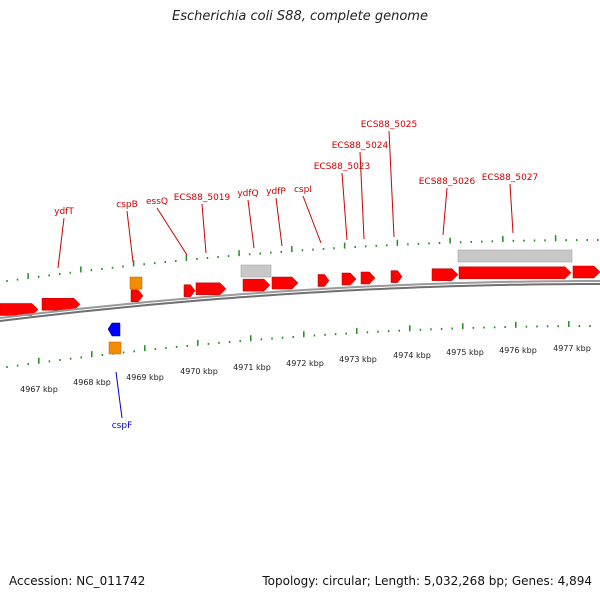  I want to click on gene-label: ydfP, so click(276, 192).